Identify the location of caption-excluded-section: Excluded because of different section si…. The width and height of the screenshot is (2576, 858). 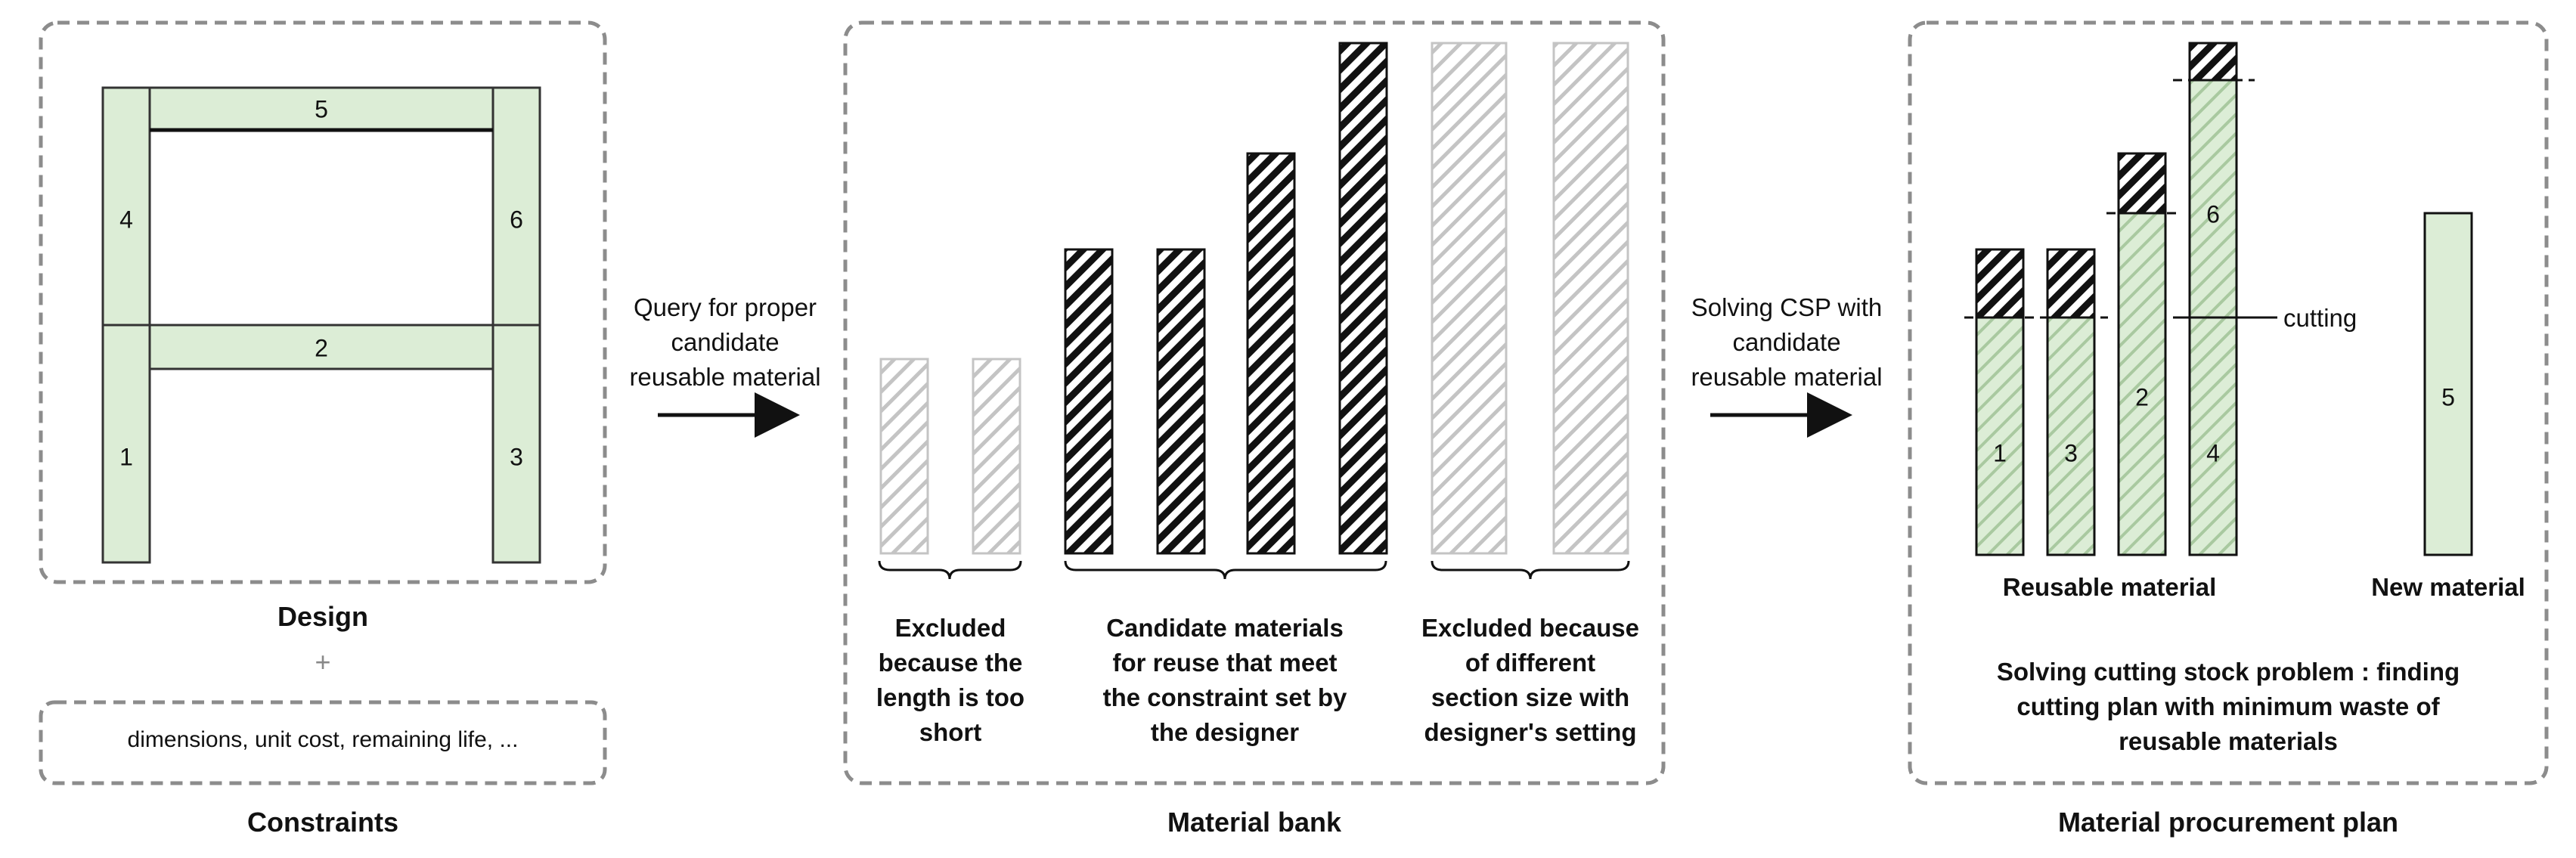
(1530, 680).